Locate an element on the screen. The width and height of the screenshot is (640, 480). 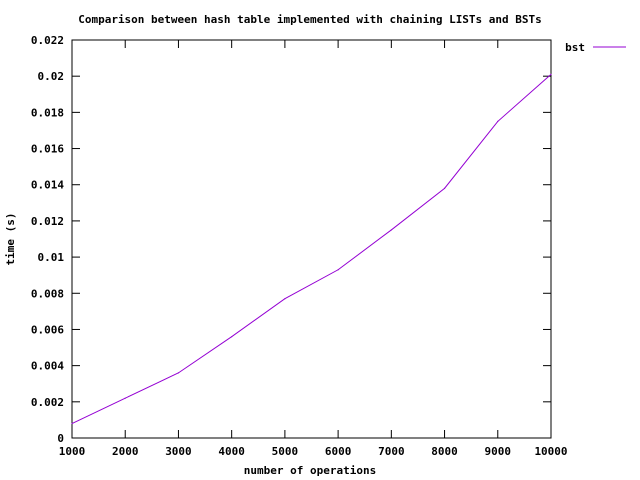
x-tick-label: 6000 is located at coordinates (338, 451).